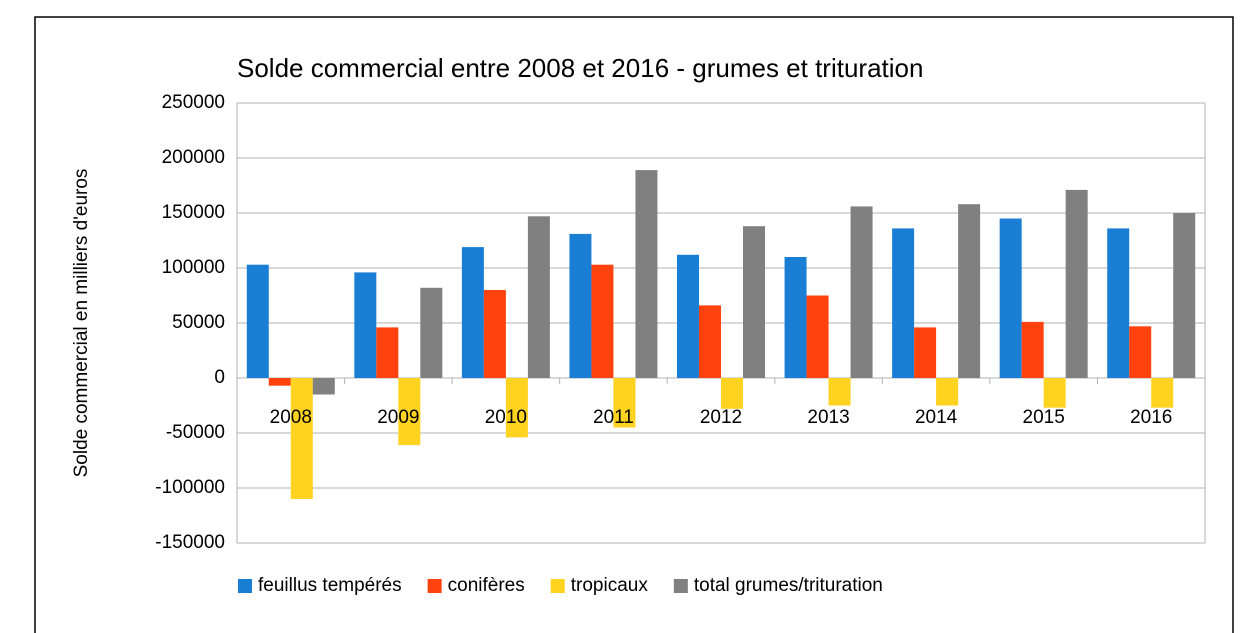  Describe the element at coordinates (198, 322) in the screenshot. I see `y-tick-label: 50000` at that location.